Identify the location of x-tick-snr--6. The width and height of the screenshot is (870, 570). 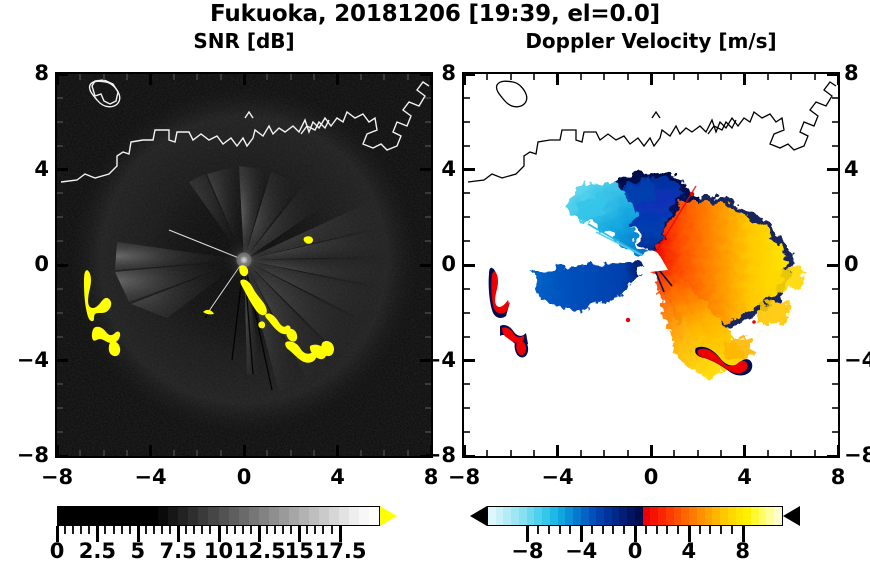
(103, 77).